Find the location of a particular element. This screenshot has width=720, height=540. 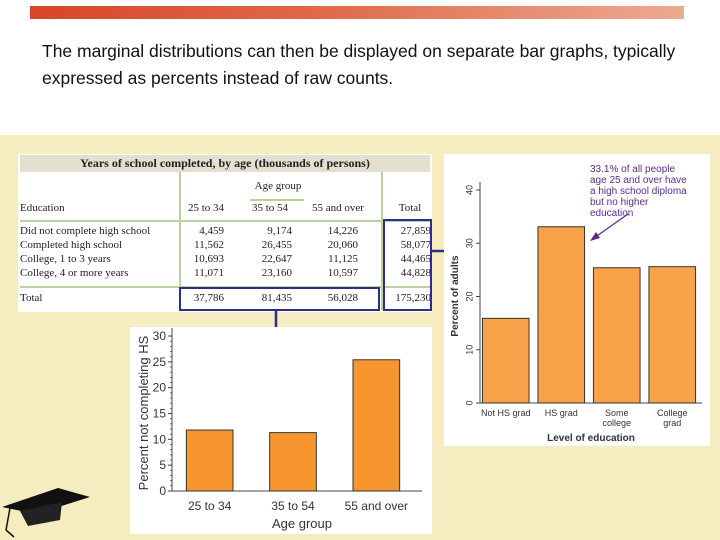

table-cell: 26,455 is located at coordinates (276, 245).